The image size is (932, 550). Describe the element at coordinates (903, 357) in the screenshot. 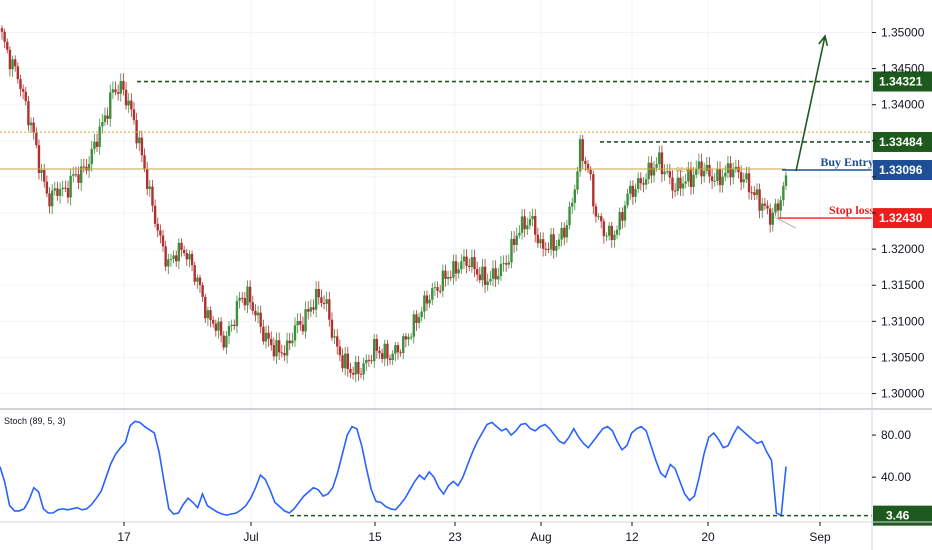

I see `y-tick-label: 1.30500` at that location.